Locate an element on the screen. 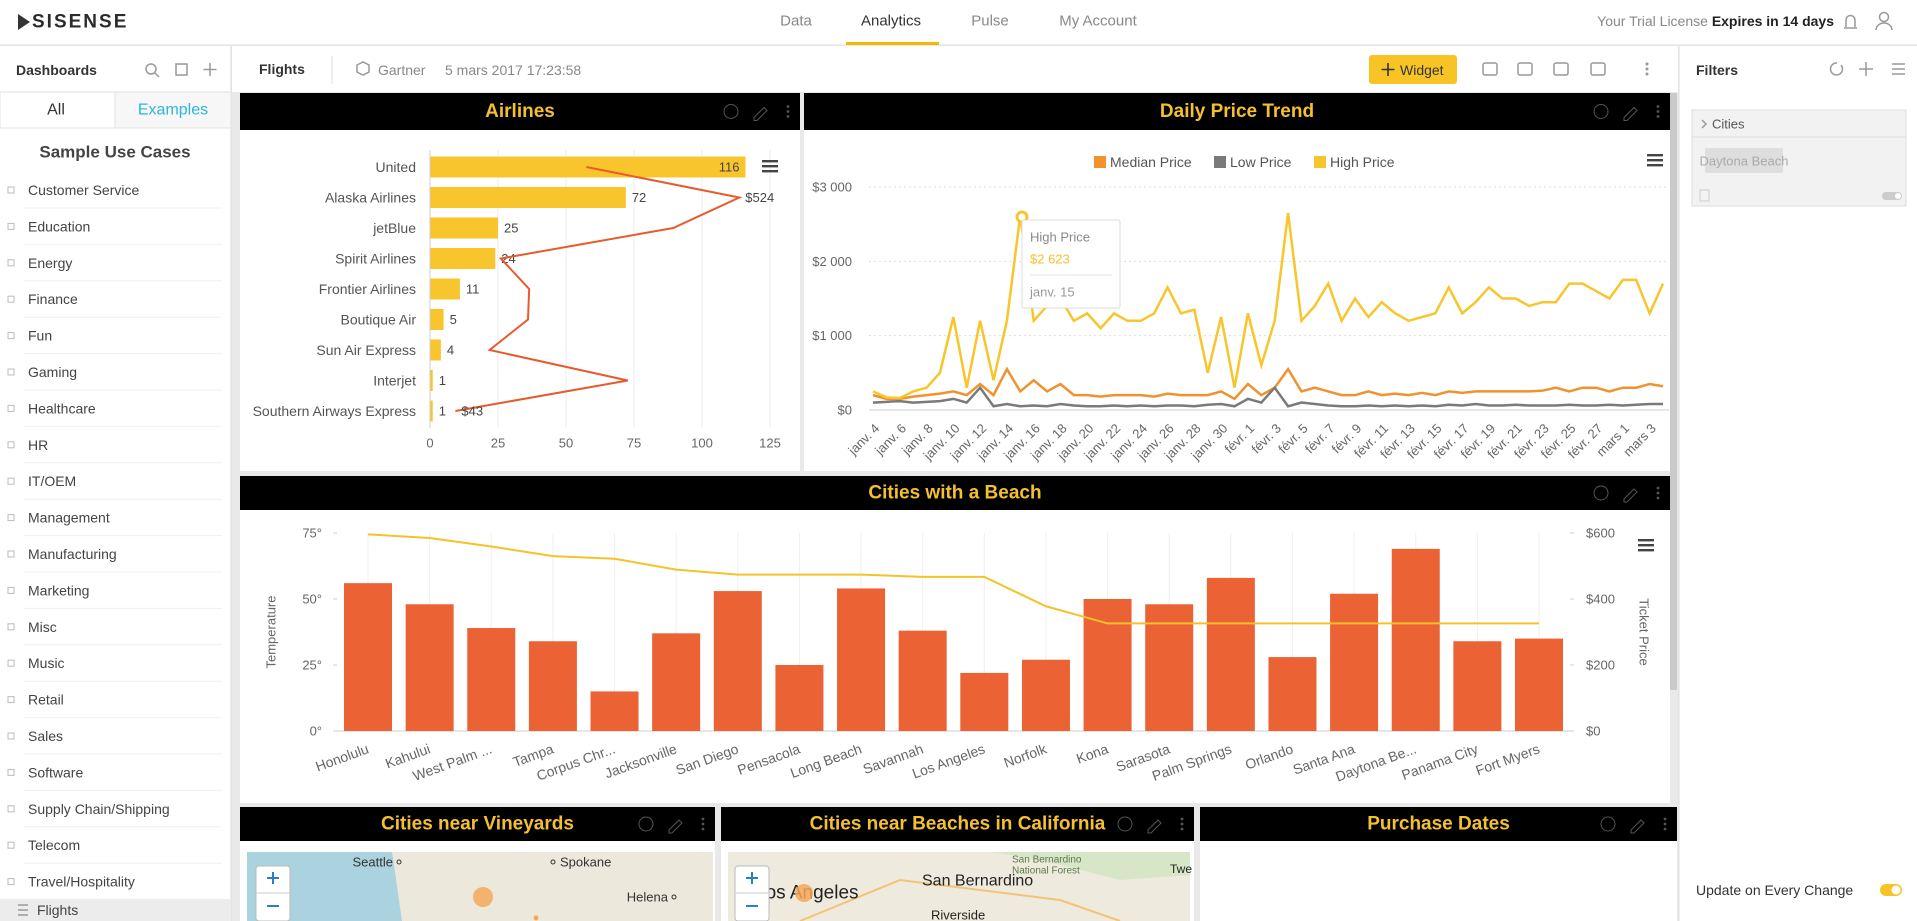  menu-icon is located at coordinates (1898, 69).